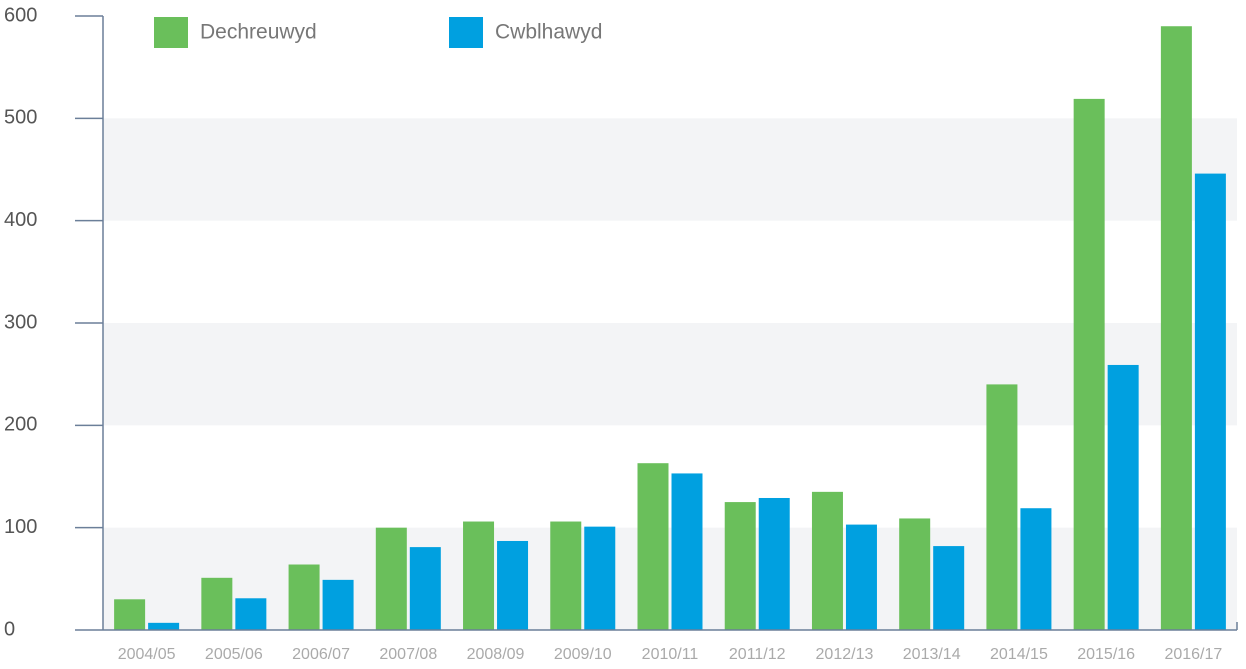 The image size is (1246, 669). What do you see at coordinates (1106, 654) in the screenshot?
I see `x-tick-label: 2015/16` at bounding box center [1106, 654].